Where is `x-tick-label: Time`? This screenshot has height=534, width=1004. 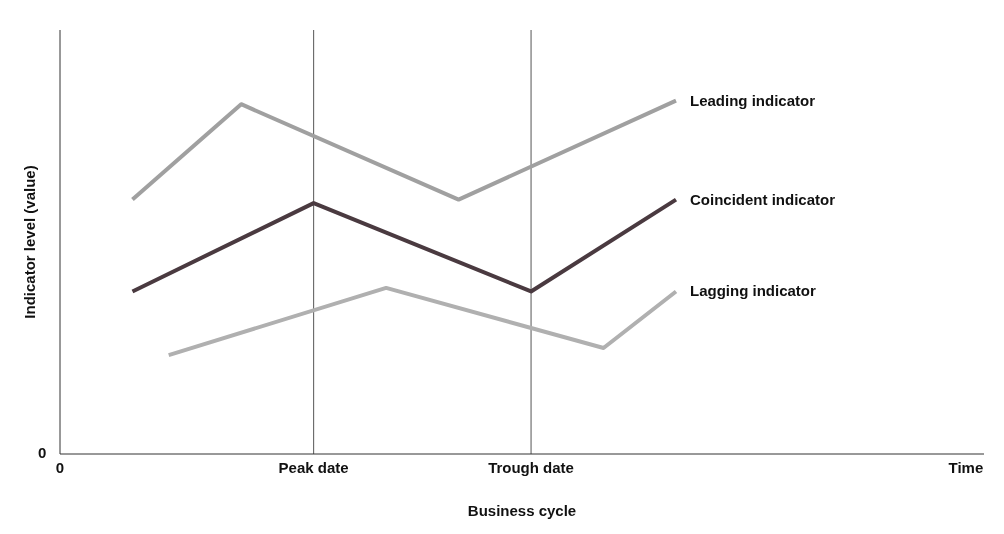
x-tick-label: Time is located at coordinates (966, 467).